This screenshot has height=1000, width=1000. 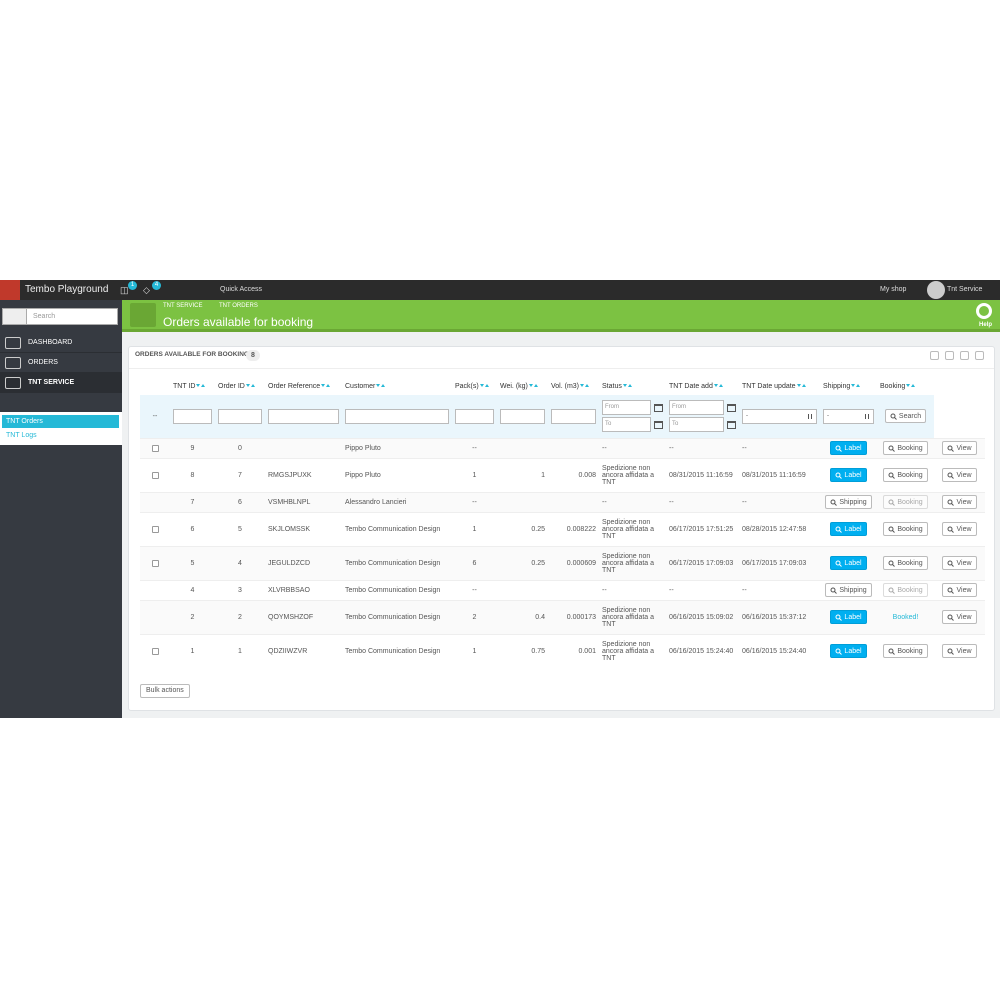 I want to click on column-header: Shipping, so click(x=848, y=386).